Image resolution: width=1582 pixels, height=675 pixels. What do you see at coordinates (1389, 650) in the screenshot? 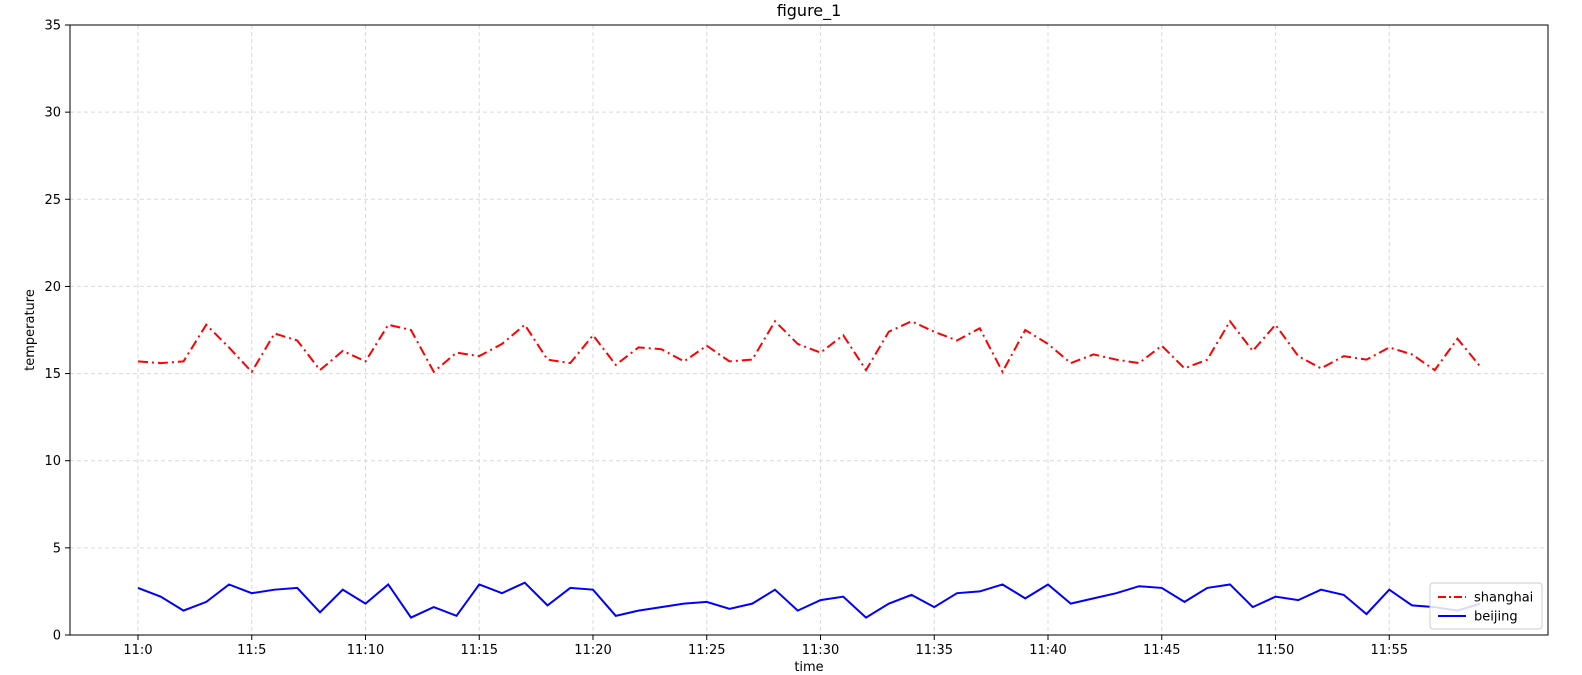
I see `x-tick-label: 11:55` at bounding box center [1389, 650].